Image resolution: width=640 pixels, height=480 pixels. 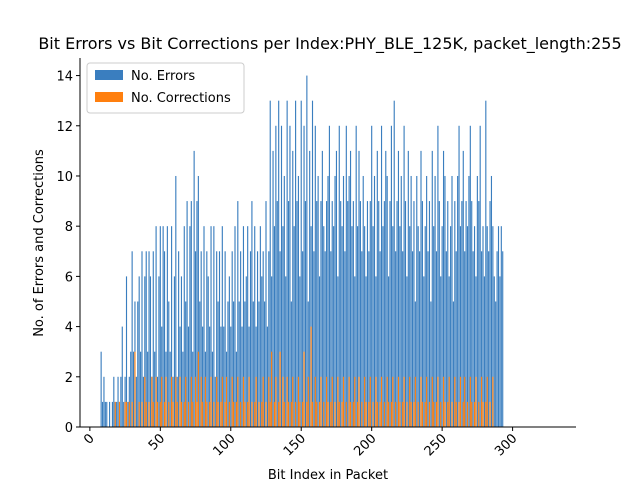 What do you see at coordinates (165, 88) in the screenshot?
I see `legend: No. Errors No. Corrections` at bounding box center [165, 88].